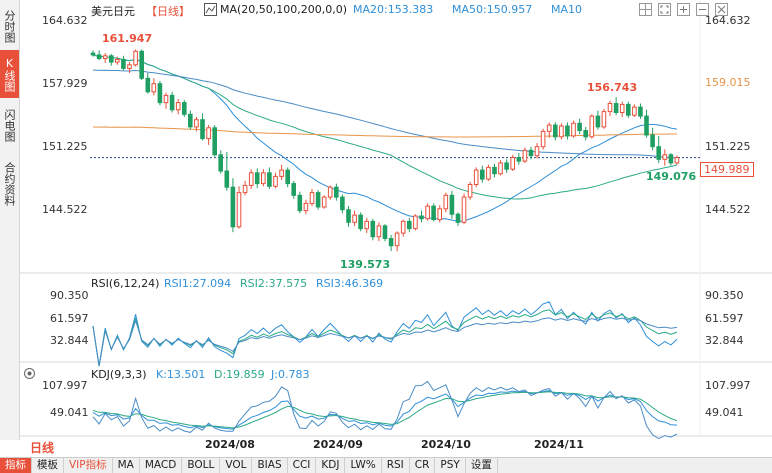 The width and height of the screenshot is (772, 473). I want to click on indicator-tab-bias: BIAS, so click(270, 465).